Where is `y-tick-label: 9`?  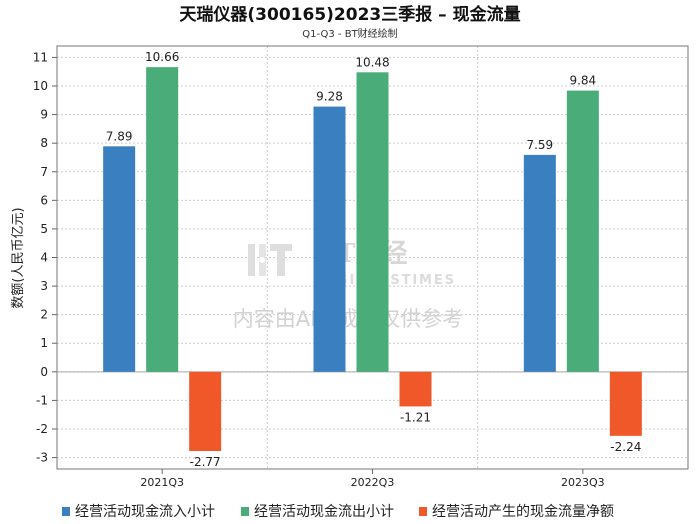 y-tick-label: 9 is located at coordinates (44, 115).